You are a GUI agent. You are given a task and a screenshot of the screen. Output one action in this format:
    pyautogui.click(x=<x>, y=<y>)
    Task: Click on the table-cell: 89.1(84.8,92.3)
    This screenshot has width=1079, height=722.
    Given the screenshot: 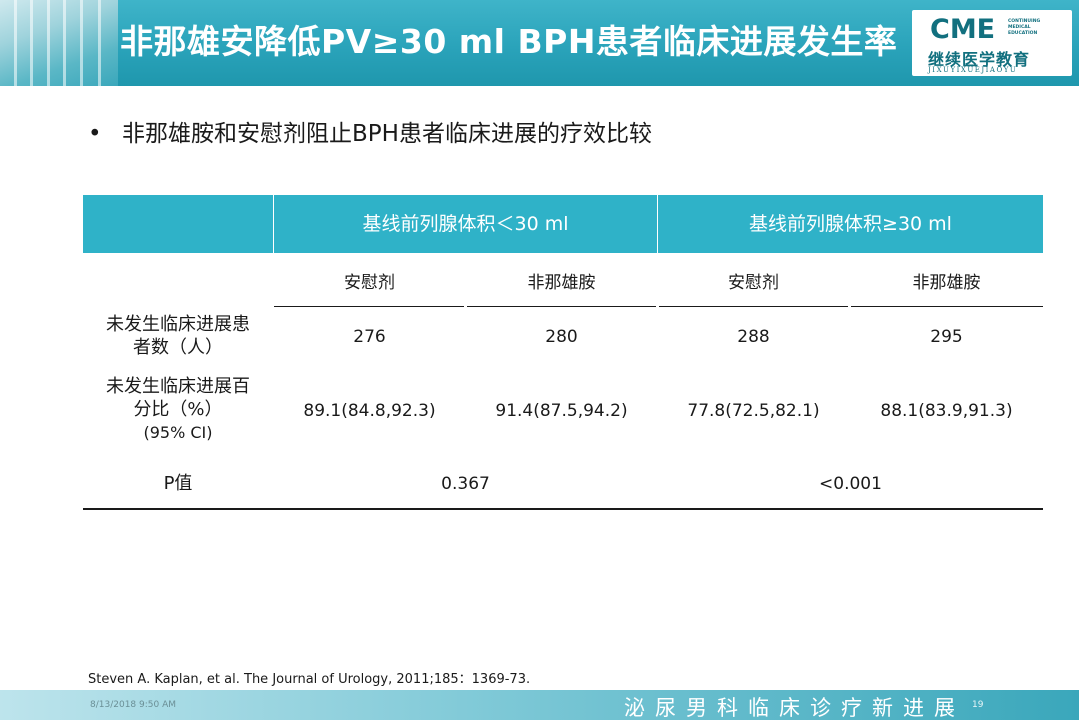 What is the action you would take?
    pyautogui.click(x=369, y=411)
    